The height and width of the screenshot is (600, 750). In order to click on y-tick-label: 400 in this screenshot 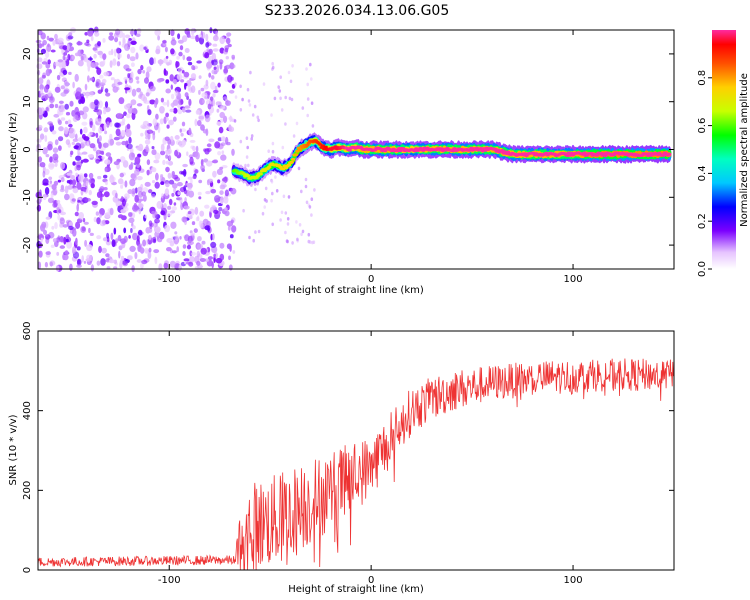, I will do `click(27, 410)`.